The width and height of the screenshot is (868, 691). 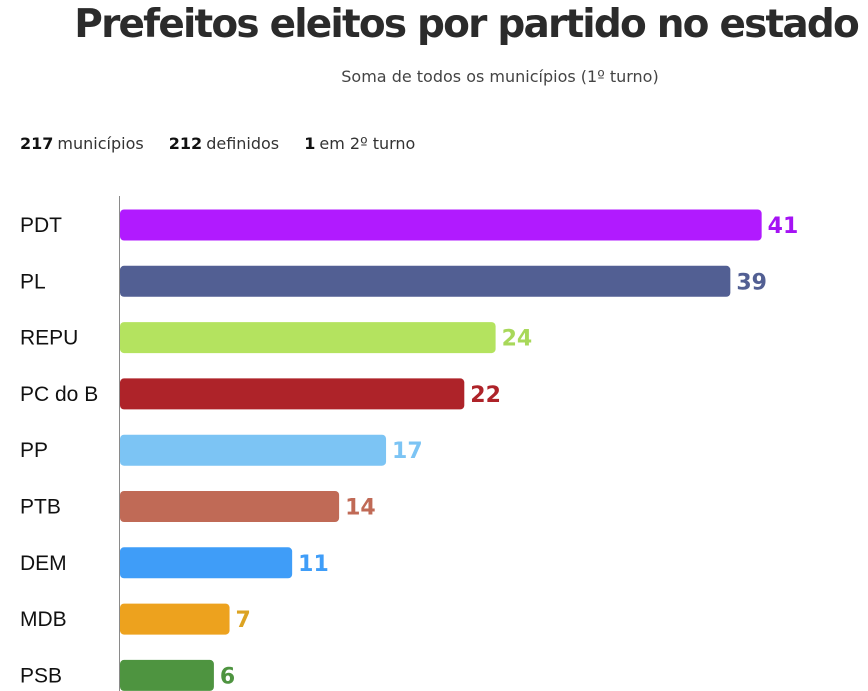 I want to click on category-label-pc-do-b: PC do B, so click(x=59, y=394).